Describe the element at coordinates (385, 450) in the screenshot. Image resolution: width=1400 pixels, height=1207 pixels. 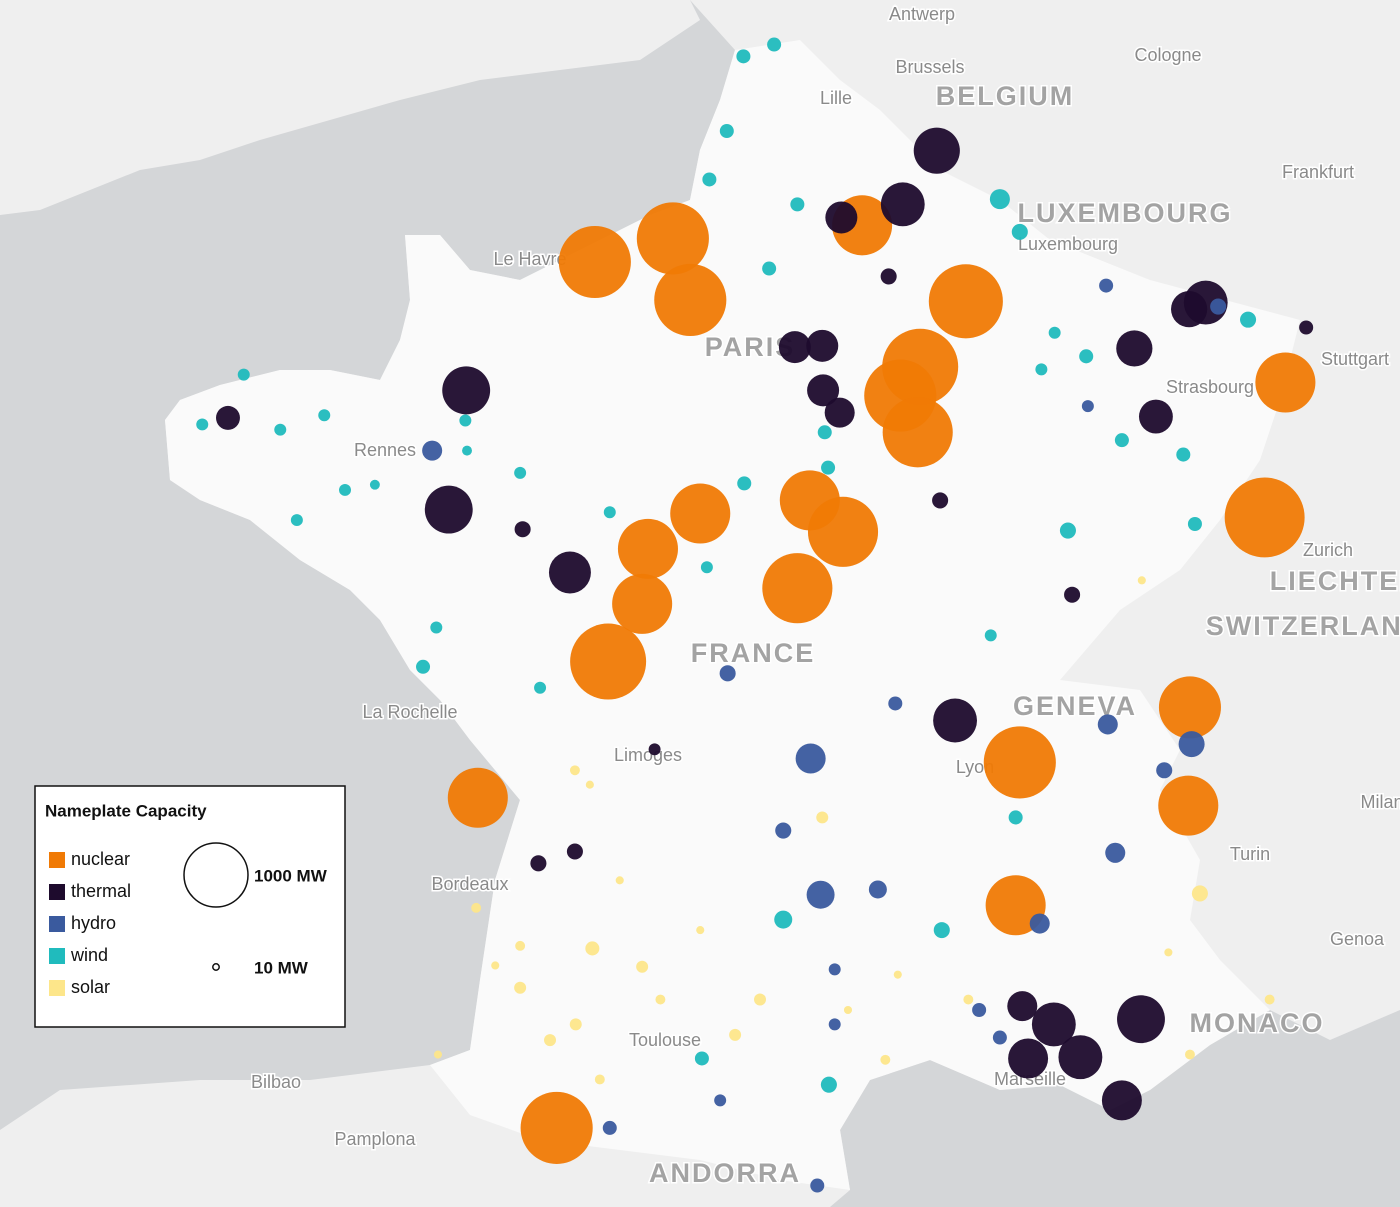
I see `city-label: Rennes` at that location.